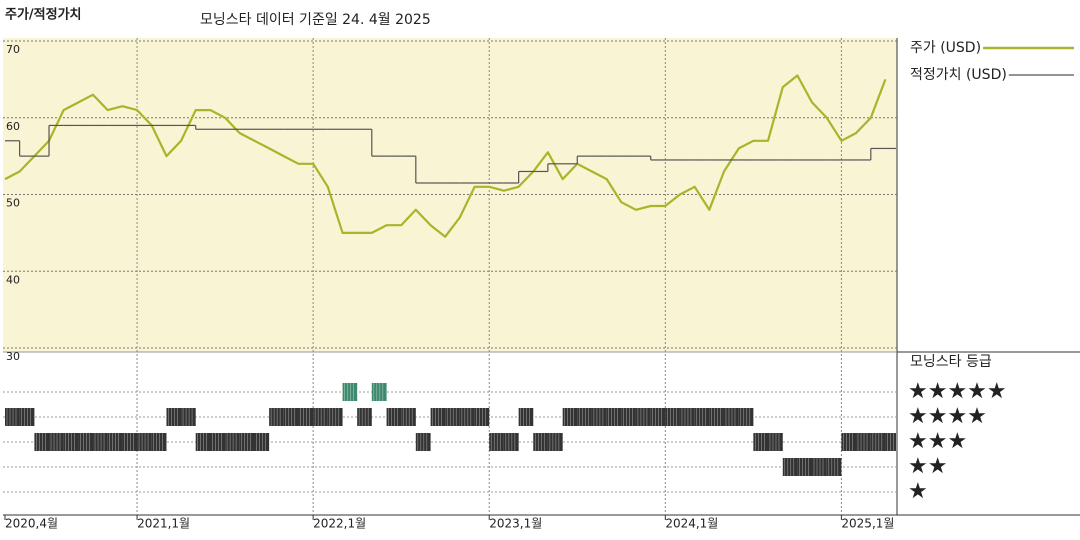  Describe the element at coordinates (31, 524) in the screenshot. I see `x-tick-label: 2020,4월` at that location.